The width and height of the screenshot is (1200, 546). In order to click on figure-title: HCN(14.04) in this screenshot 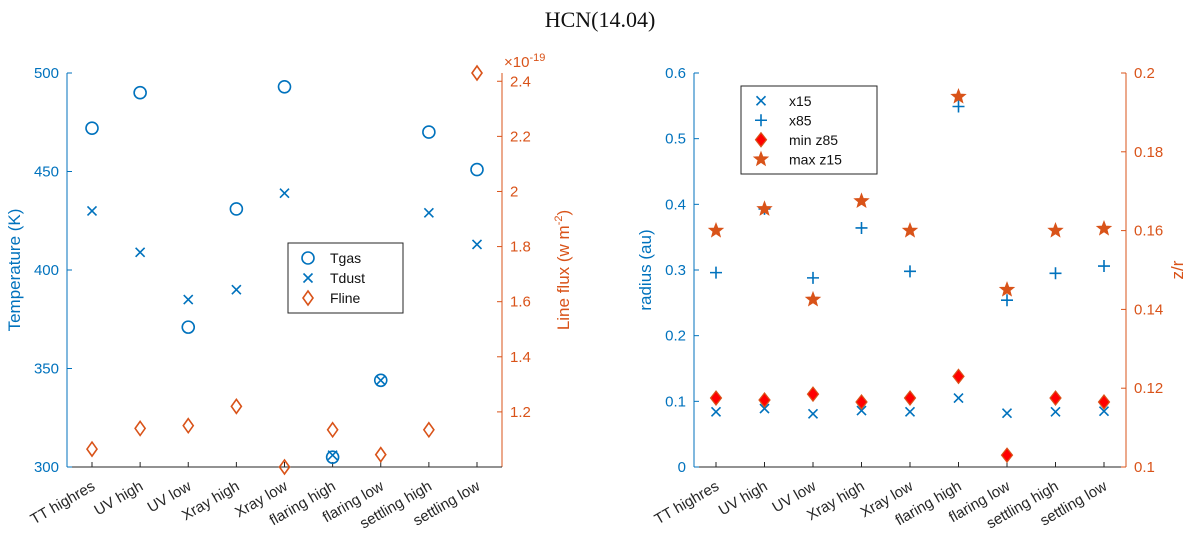, I will do `click(600, 19)`.